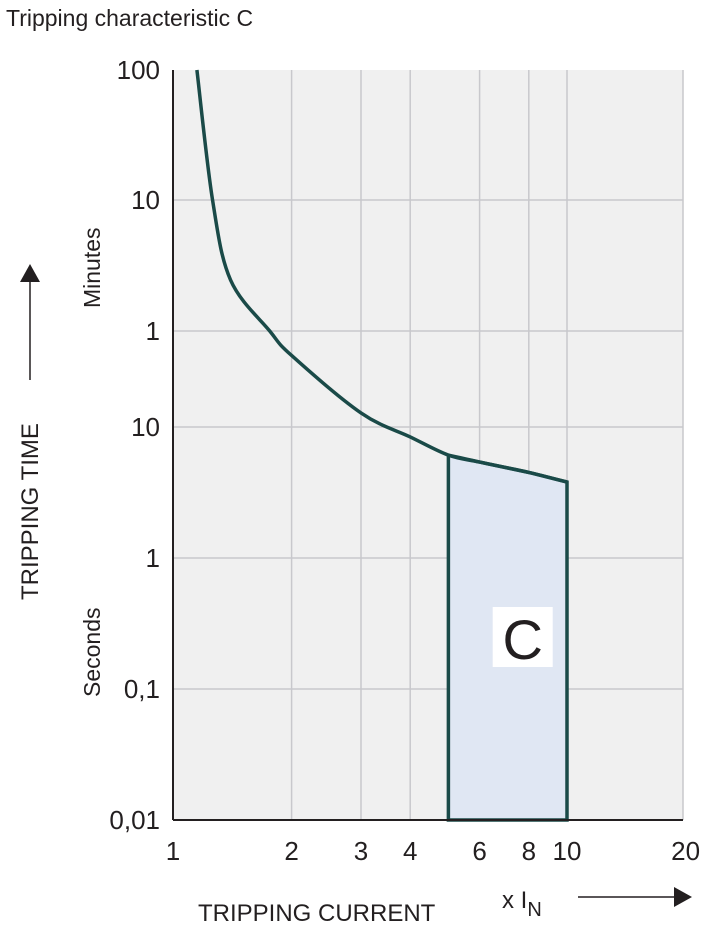  Describe the element at coordinates (142, 689) in the screenshot. I see `y-tick-label: 0,1` at that location.